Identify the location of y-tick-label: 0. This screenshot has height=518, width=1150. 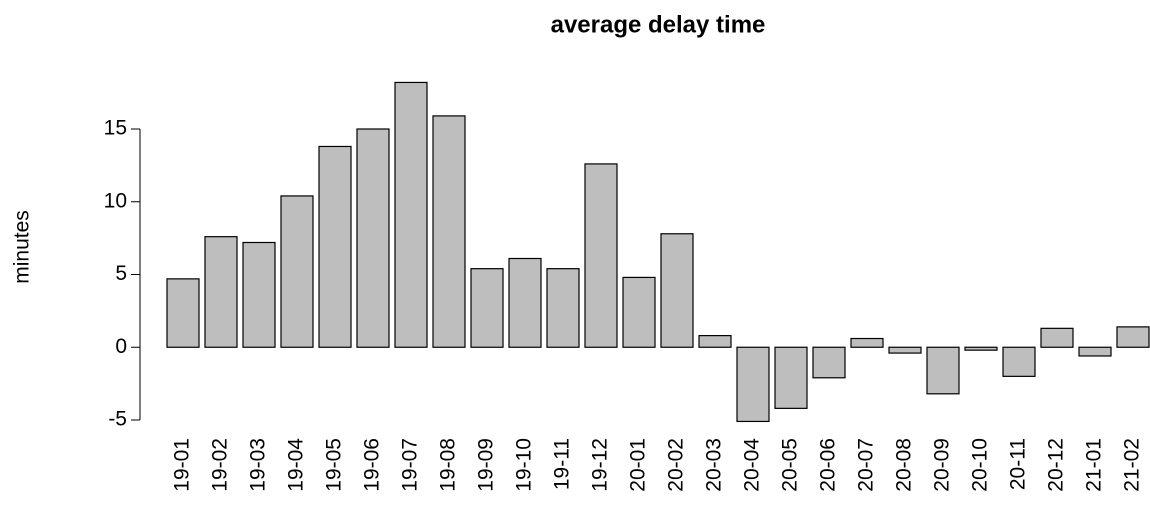
(121, 346).